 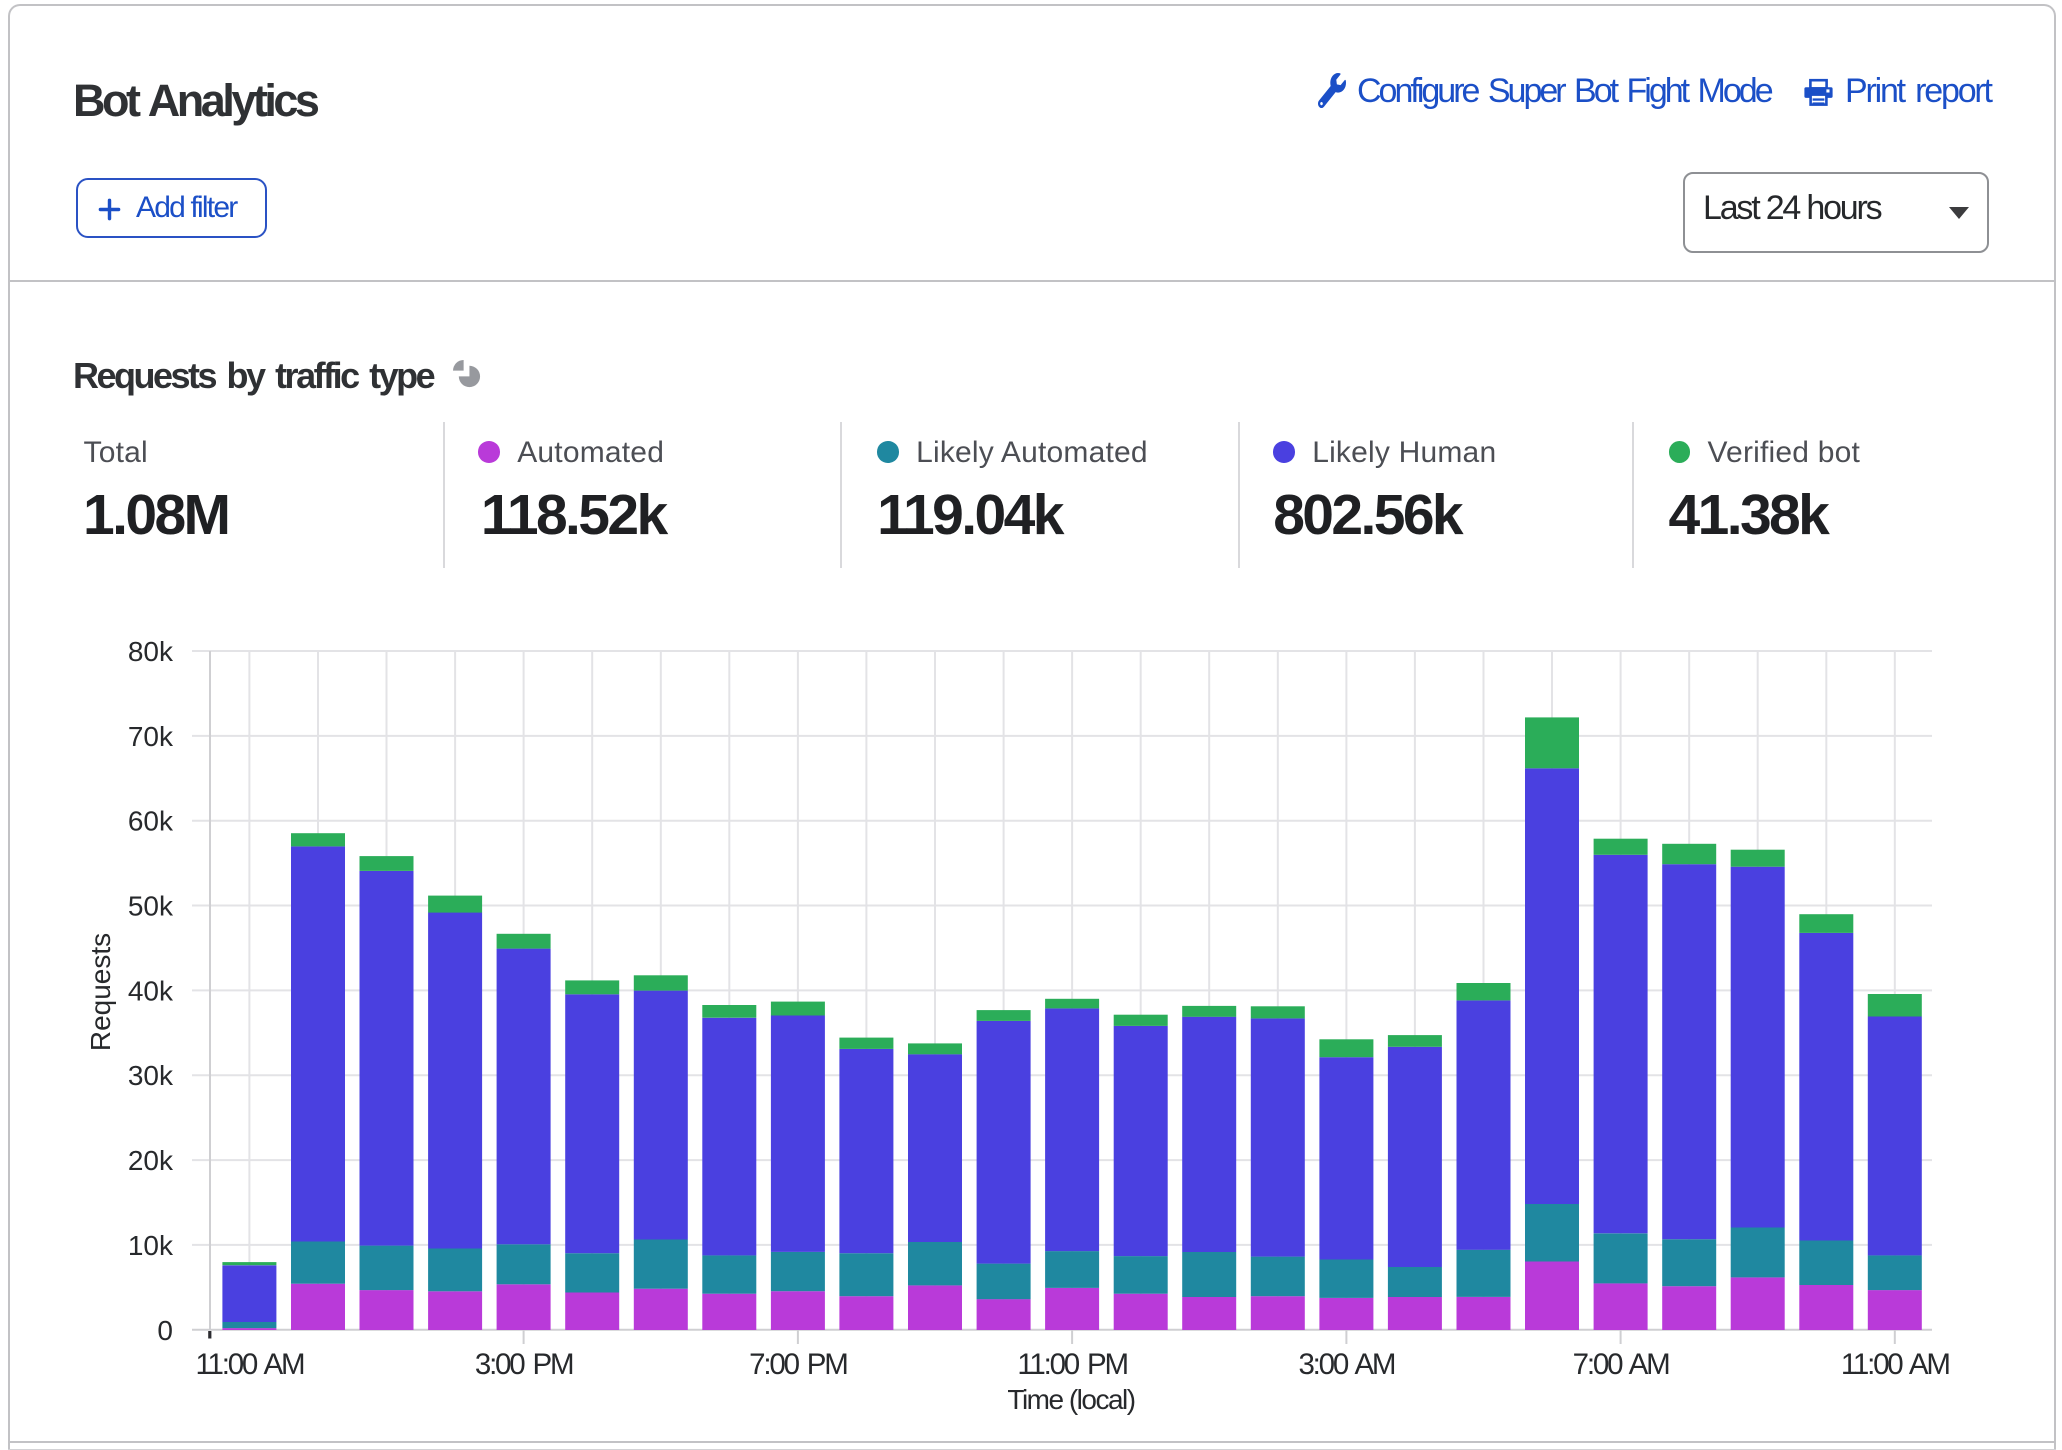 I want to click on svg-text: 0, so click(x=165, y=1330).